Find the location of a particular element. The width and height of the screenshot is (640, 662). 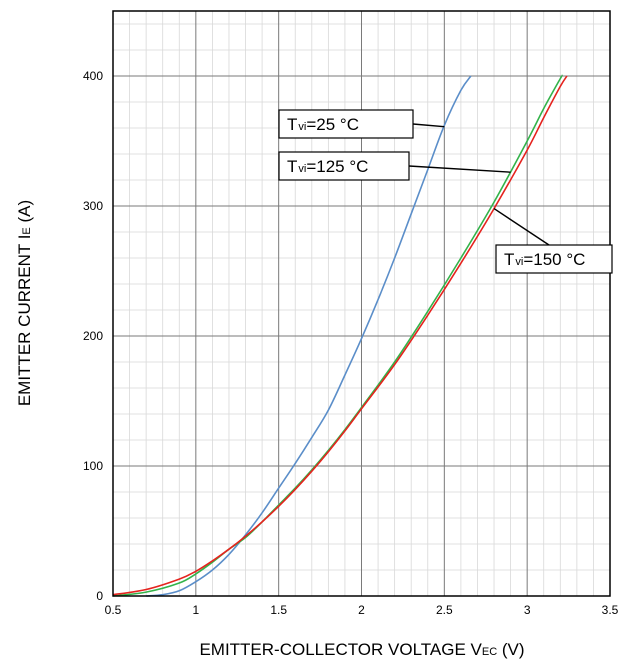

x-tick-label: 1 is located at coordinates (195, 610).